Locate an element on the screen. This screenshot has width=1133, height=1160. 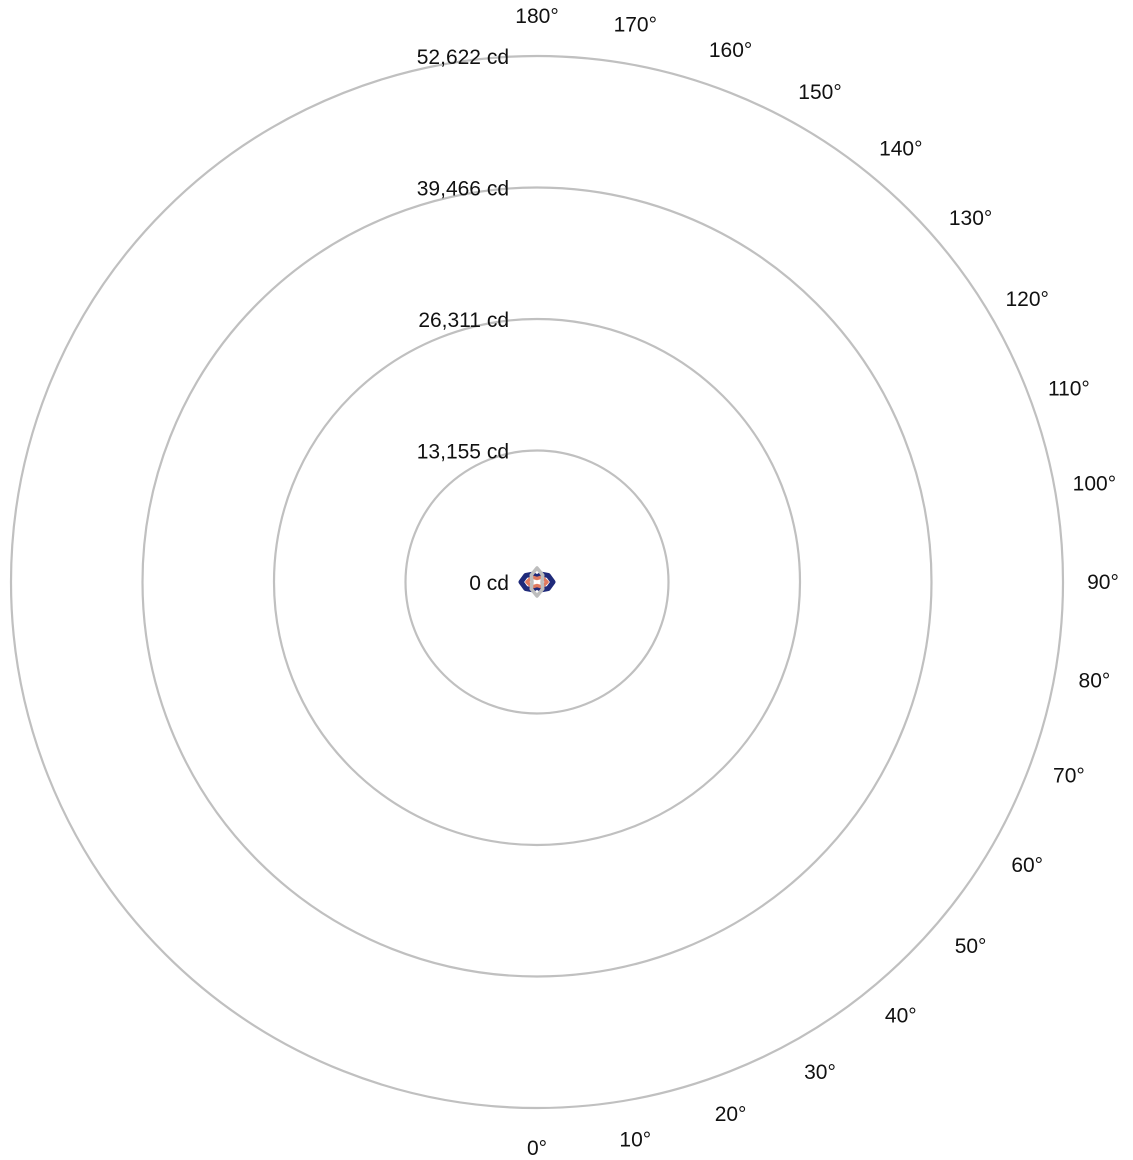
angle-tick-label: 20° is located at coordinates (731, 1114).